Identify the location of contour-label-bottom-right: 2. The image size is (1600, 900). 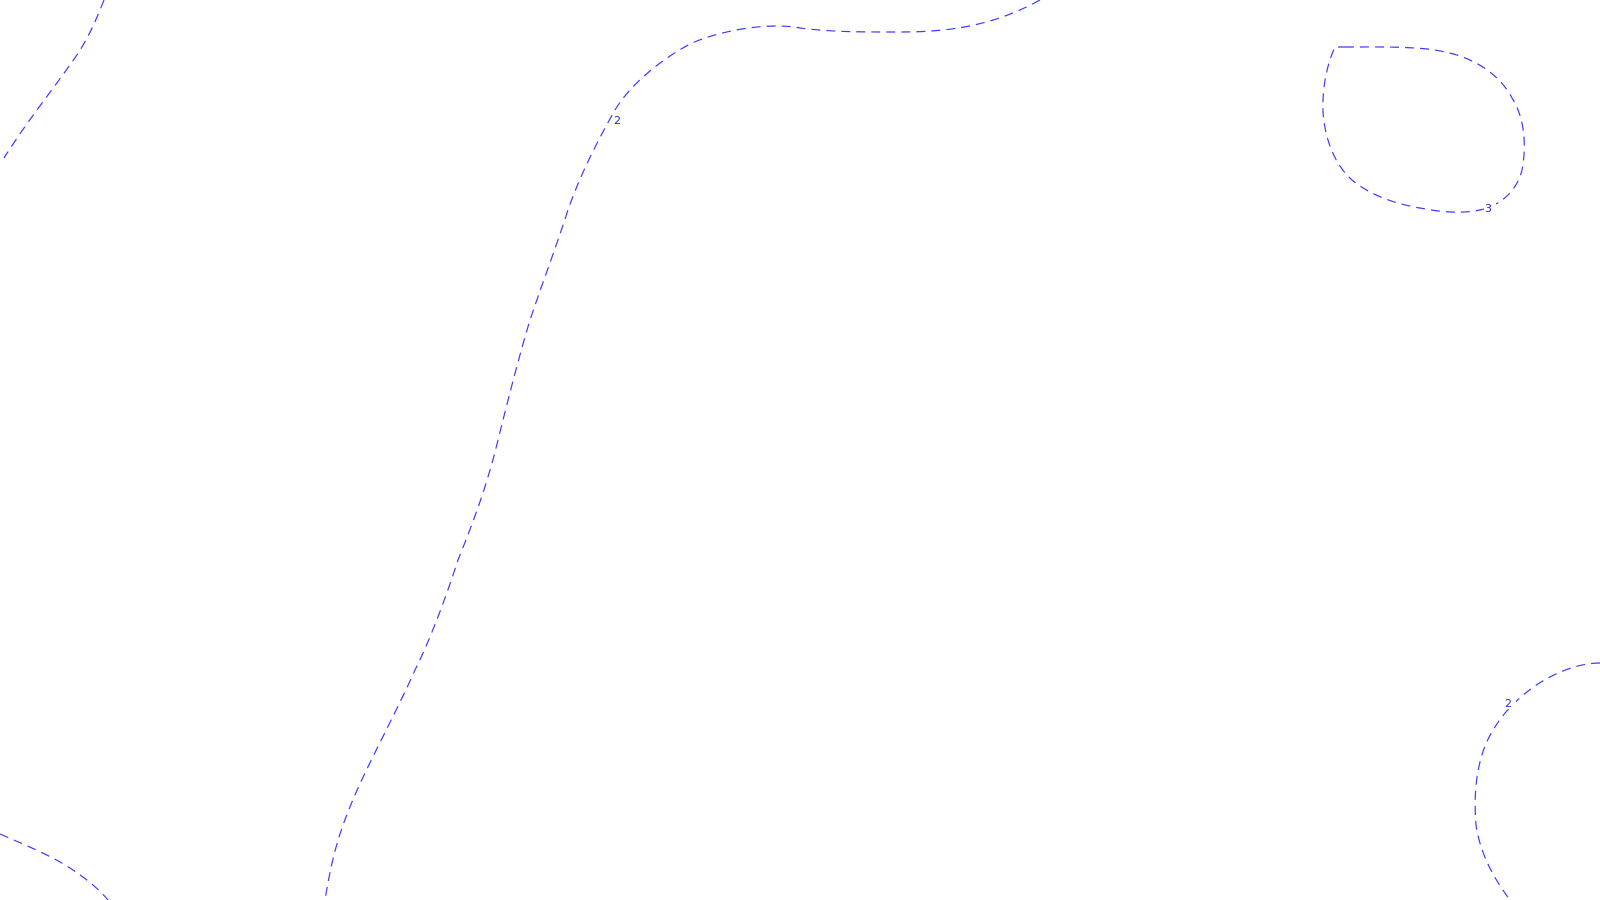
(1508, 703).